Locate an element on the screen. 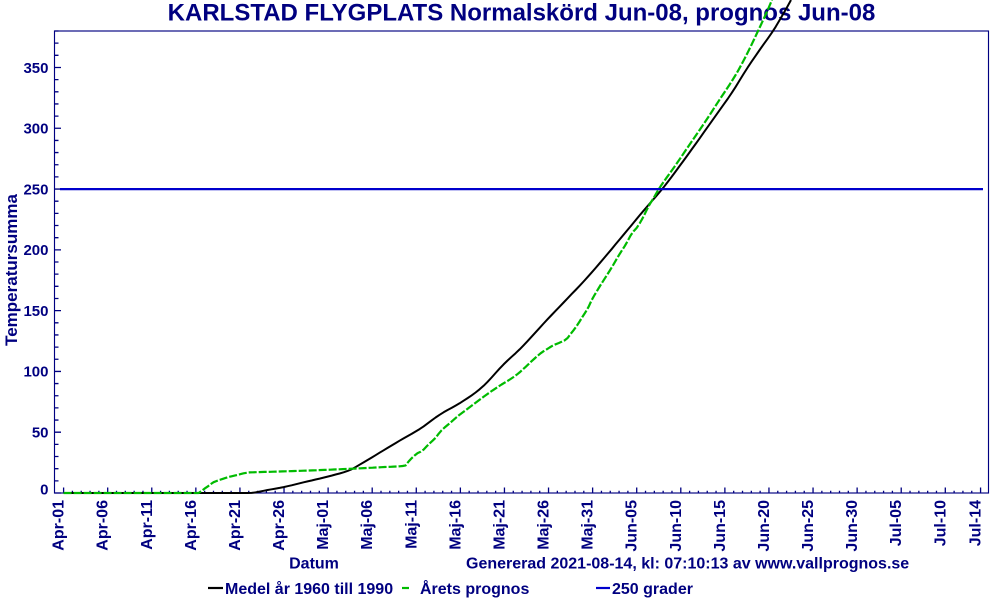 The image size is (990, 605). svg-text: Medel år 1960 till 1990 is located at coordinates (309, 589).